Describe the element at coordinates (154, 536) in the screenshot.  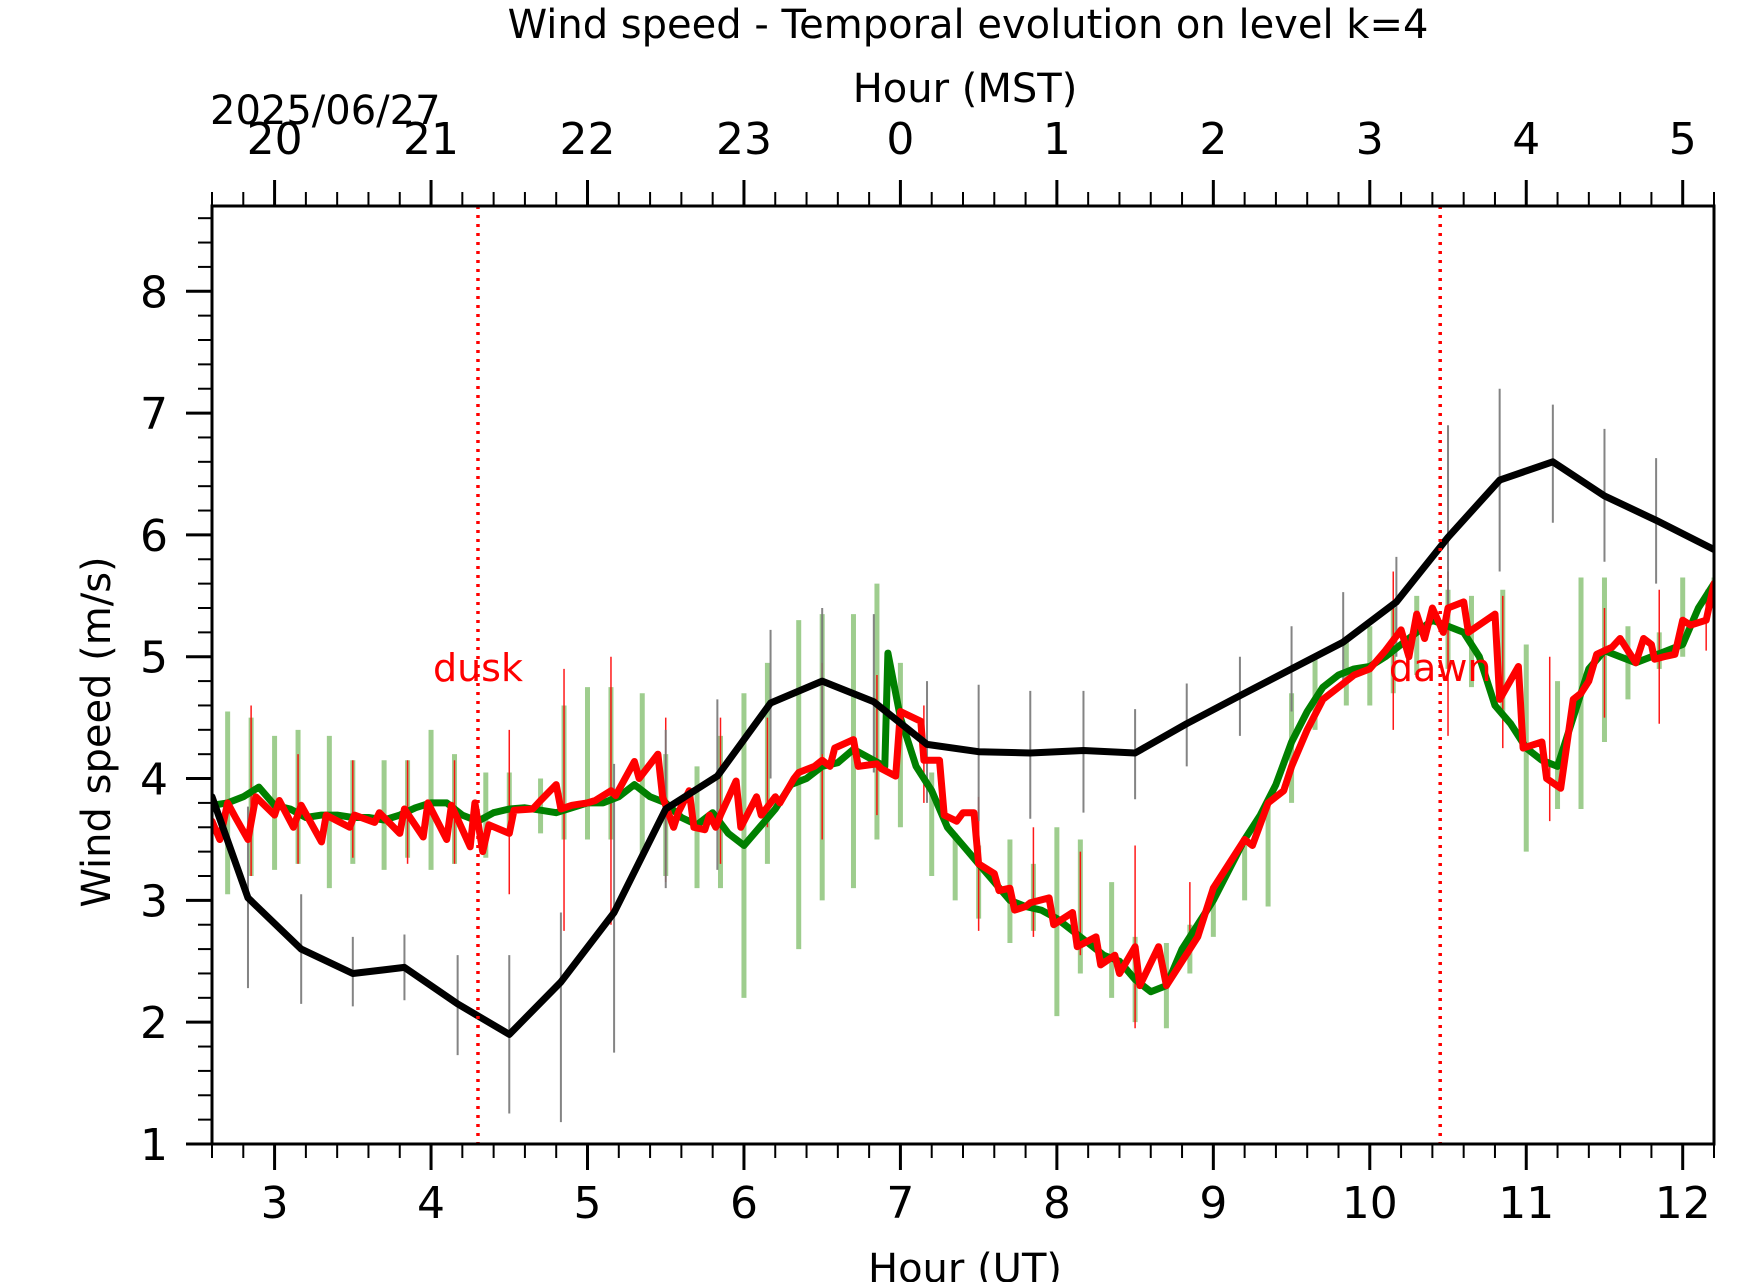
I see `y-tick-label: 6` at that location.